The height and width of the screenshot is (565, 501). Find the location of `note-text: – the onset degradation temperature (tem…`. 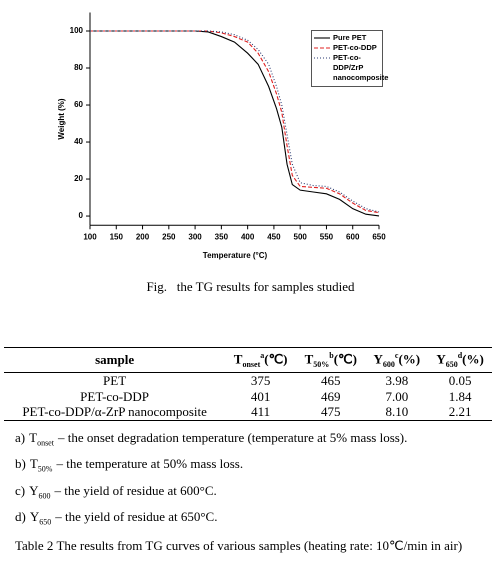

note-text: – the onset degradation temperature (tem… is located at coordinates (232, 437).